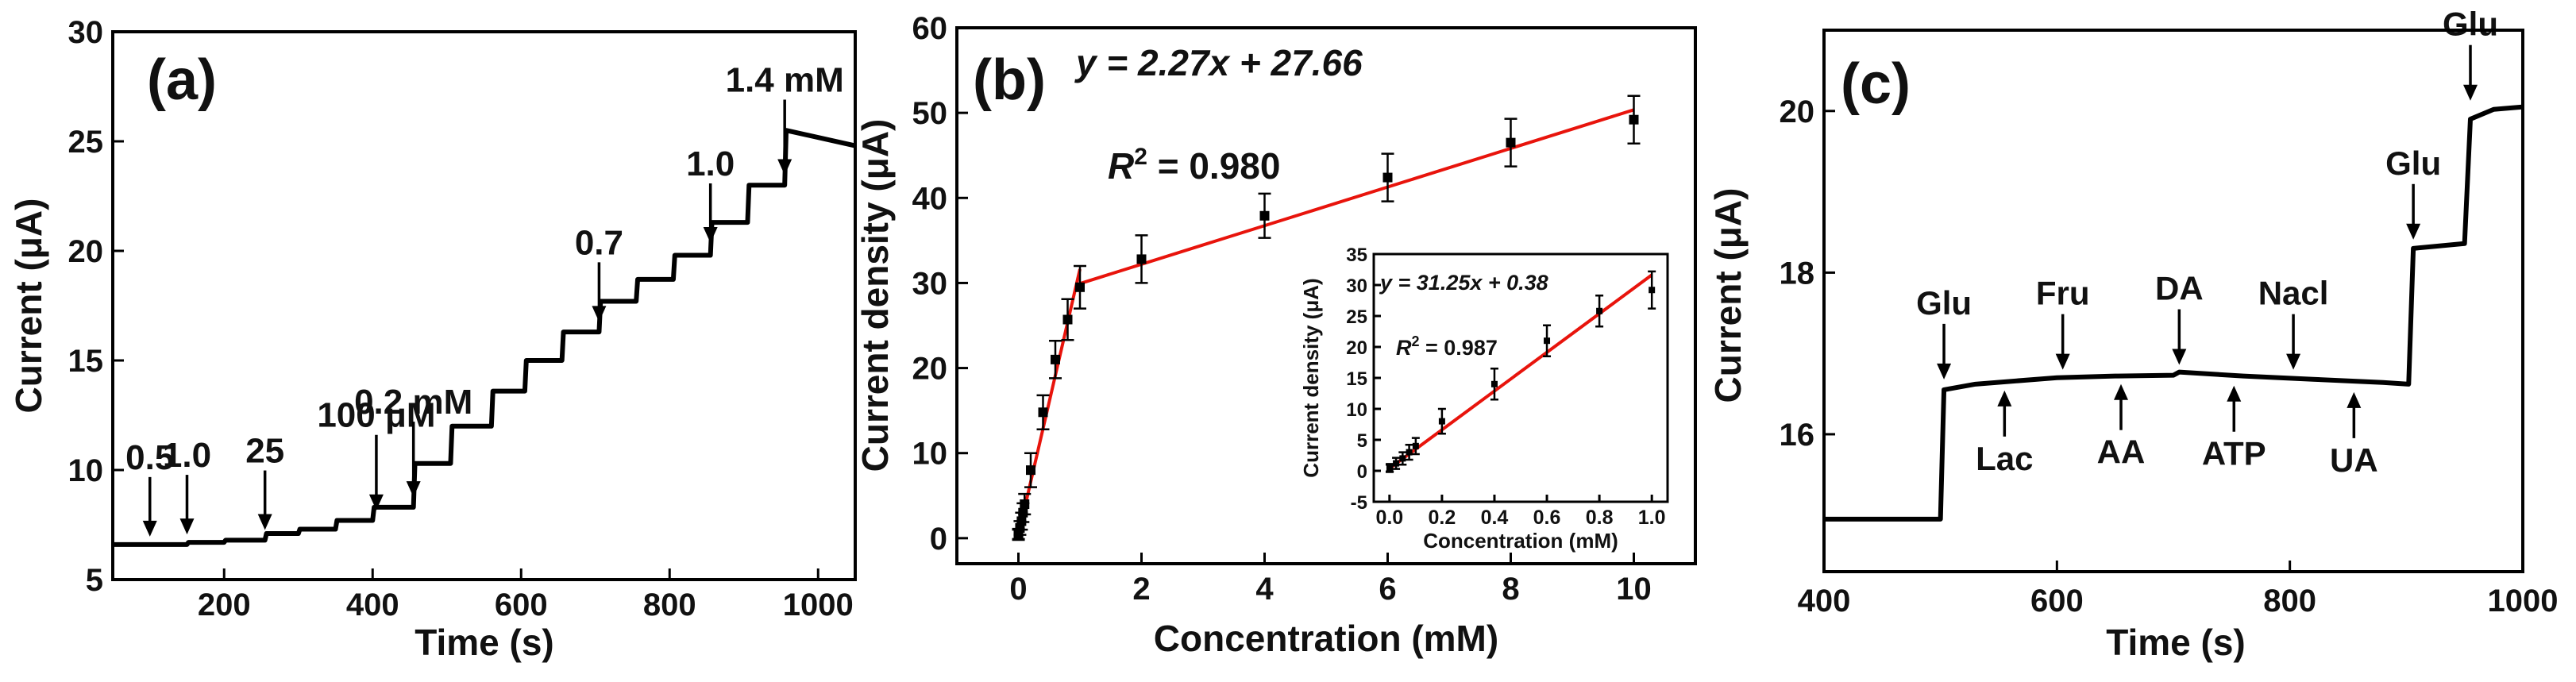 The width and height of the screenshot is (2576, 682). Describe the element at coordinates (372, 605) in the screenshot. I see `panel-a-x-tick-label: 400` at that location.